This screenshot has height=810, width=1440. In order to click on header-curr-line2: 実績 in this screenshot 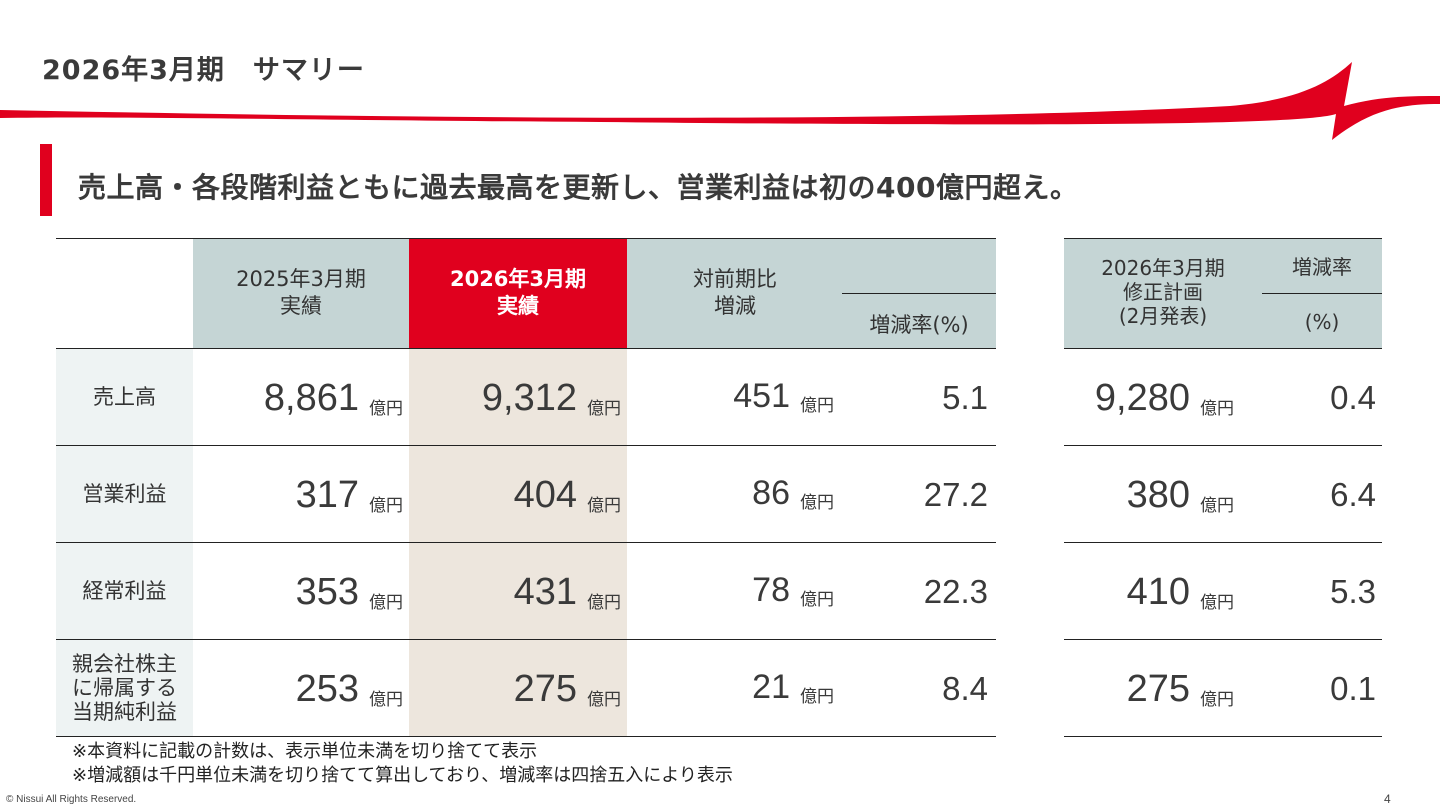, I will do `click(518, 306)`.